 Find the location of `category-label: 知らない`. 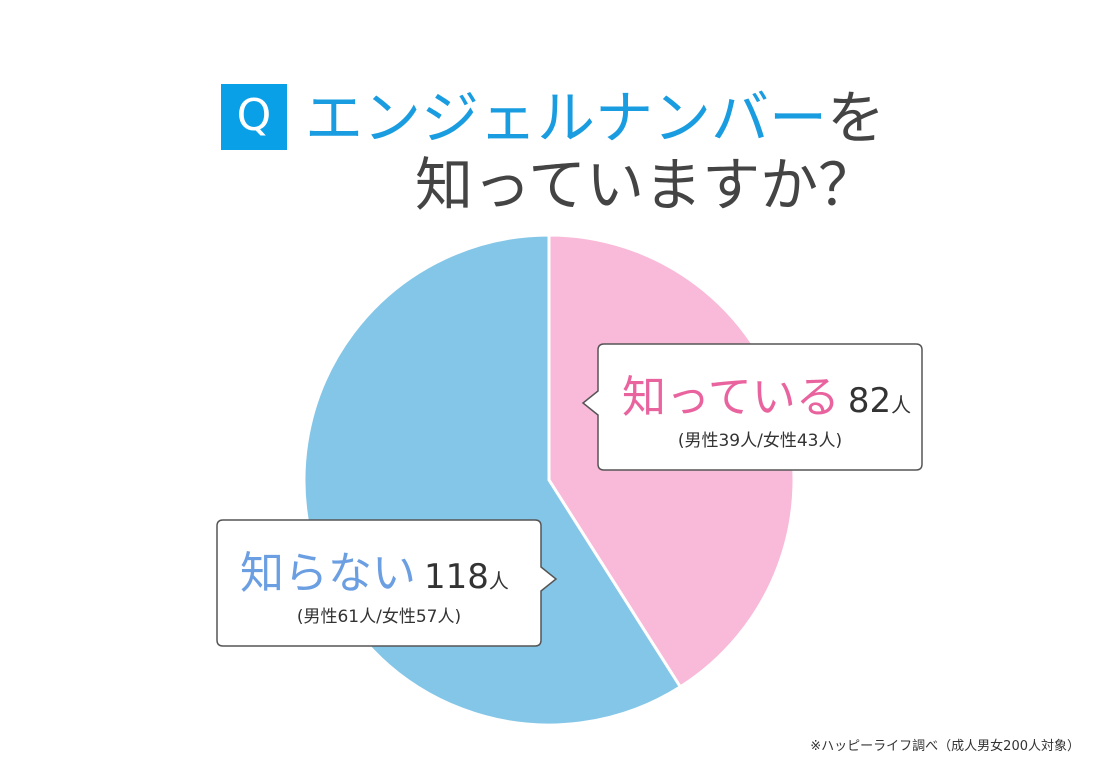

category-label: 知らない is located at coordinates (328, 573).